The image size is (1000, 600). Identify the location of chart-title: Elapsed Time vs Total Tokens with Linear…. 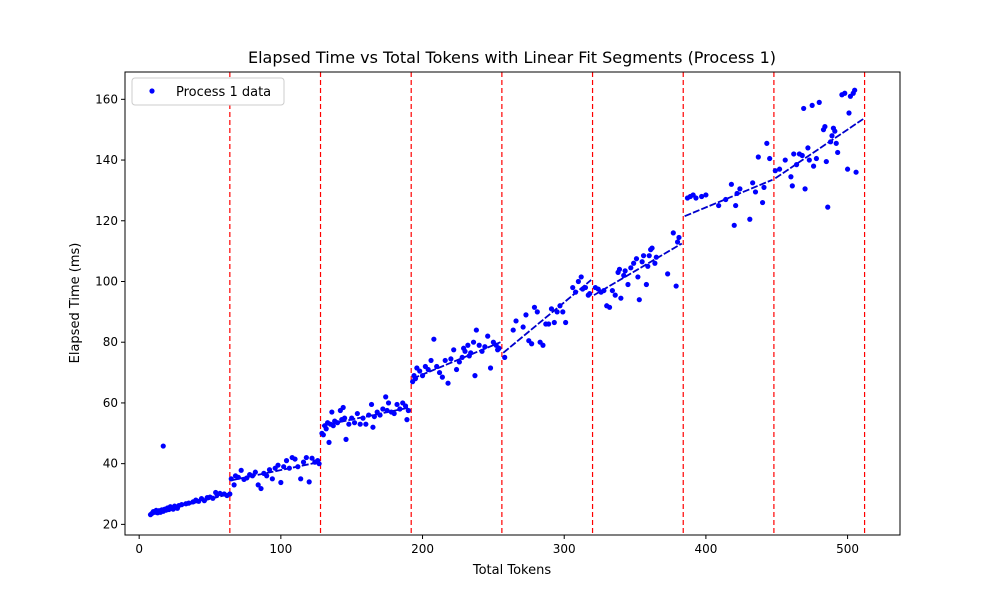
(512, 57).